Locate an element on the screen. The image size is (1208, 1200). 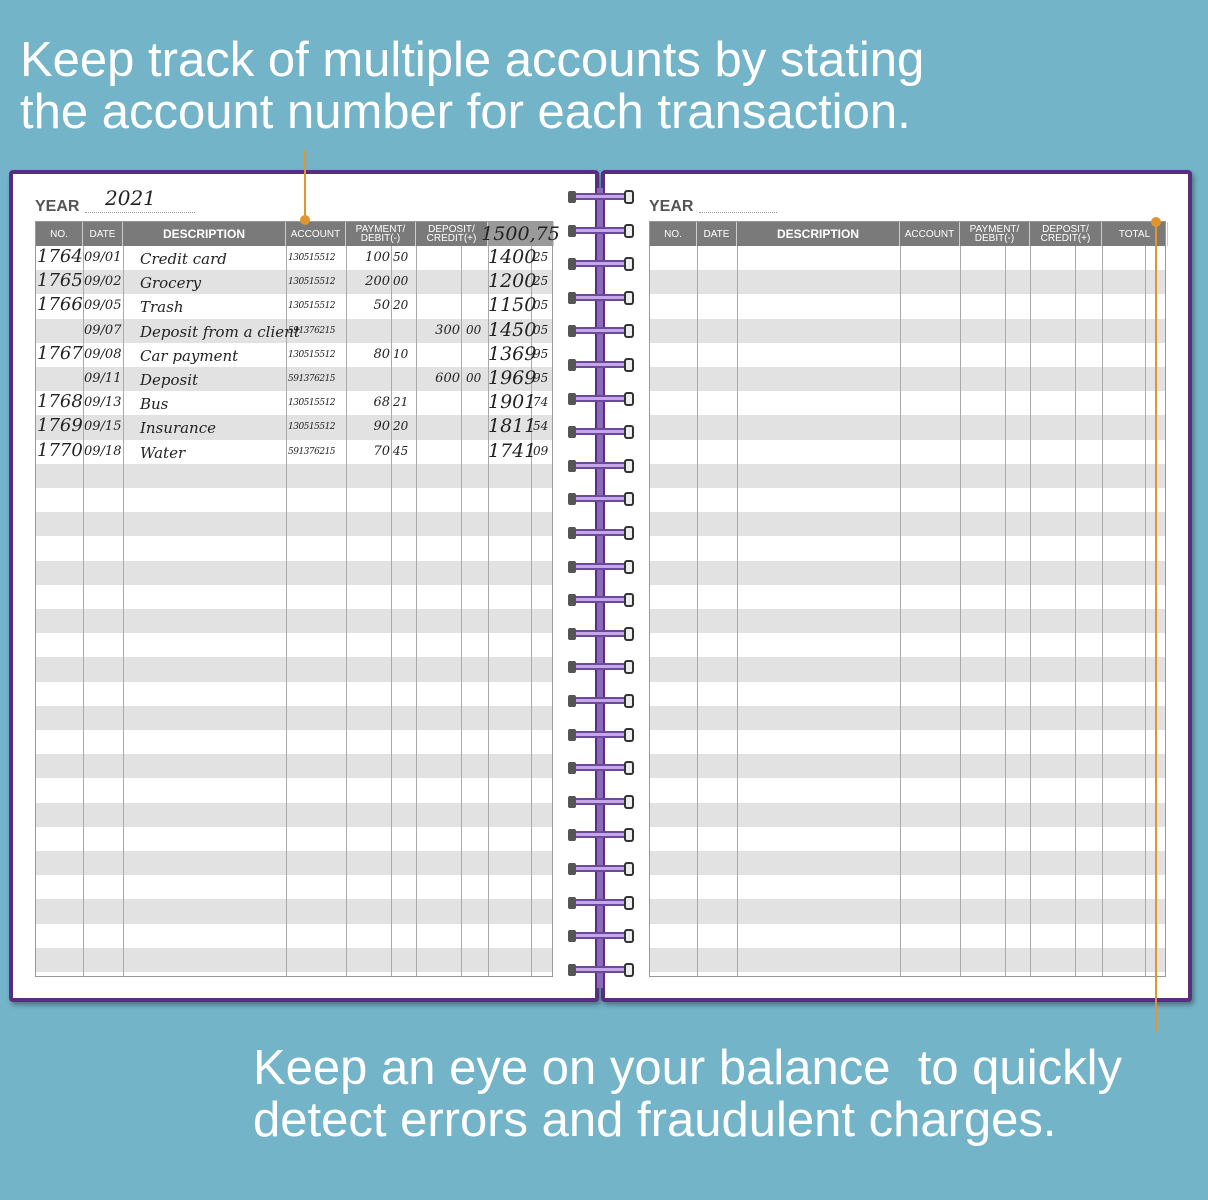
entry-total-cents: 05 is located at coordinates (541, 305).